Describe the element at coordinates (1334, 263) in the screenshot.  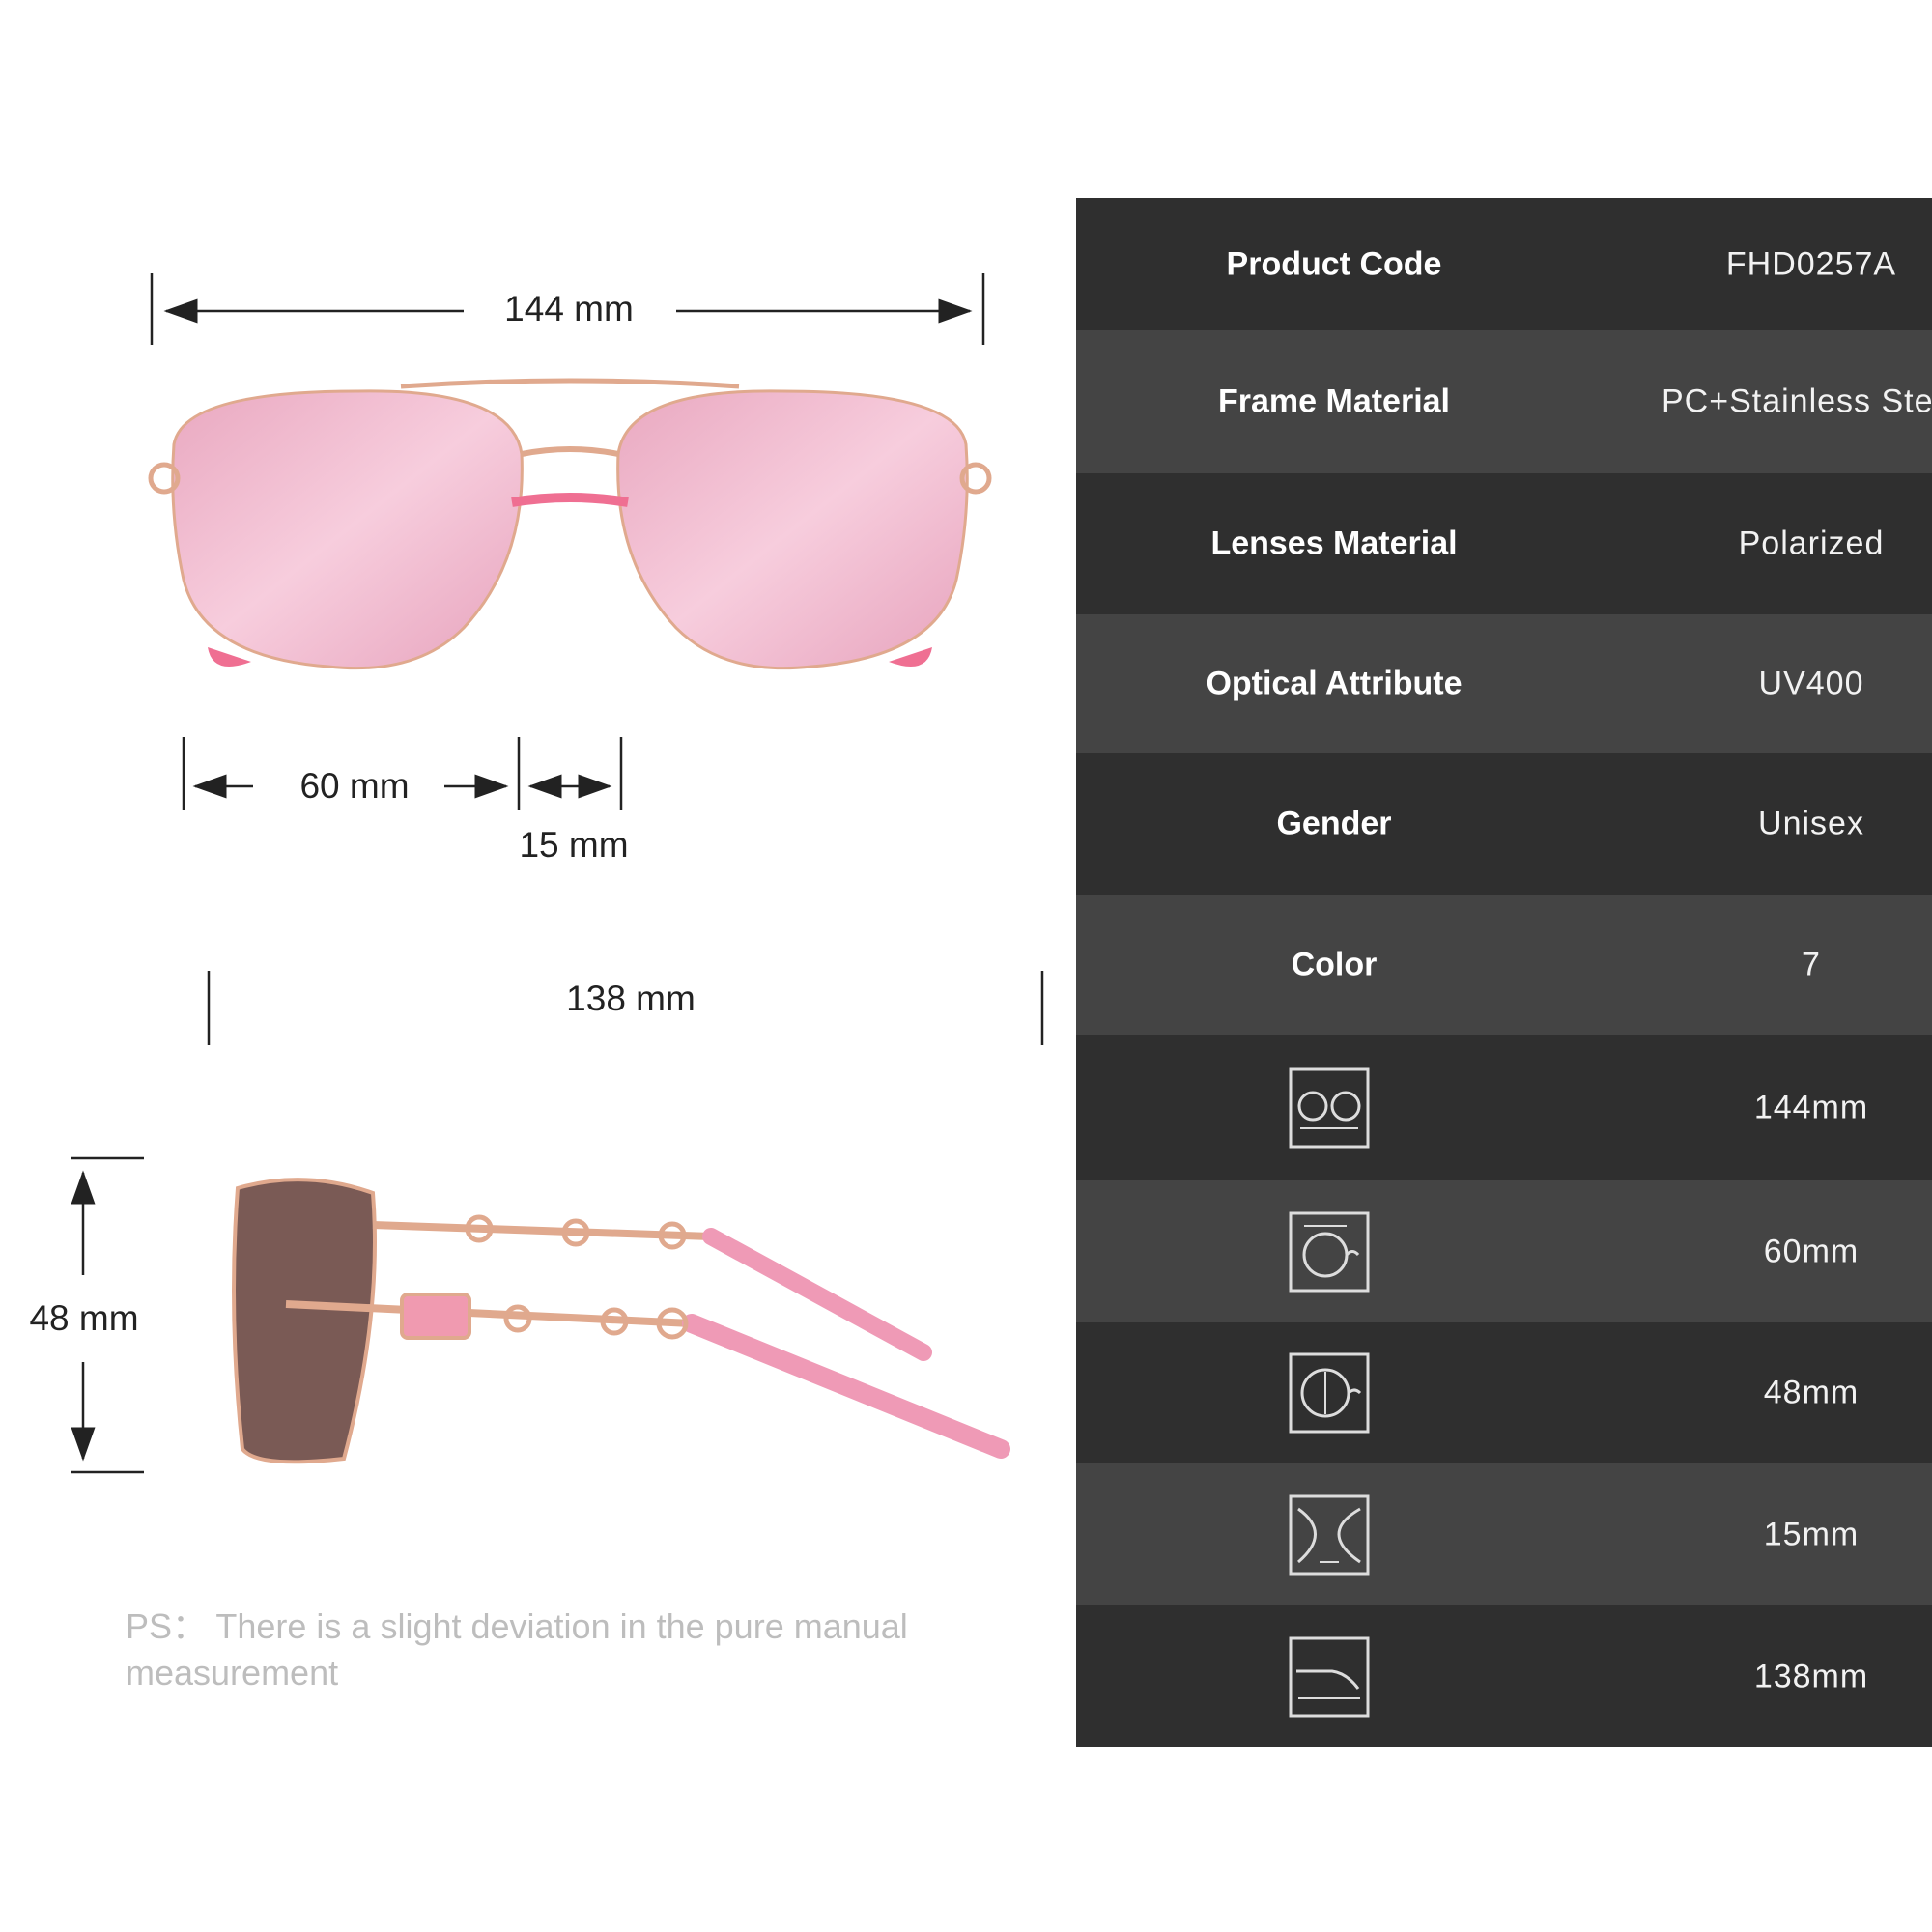
I see `row-label: Product Code` at that location.